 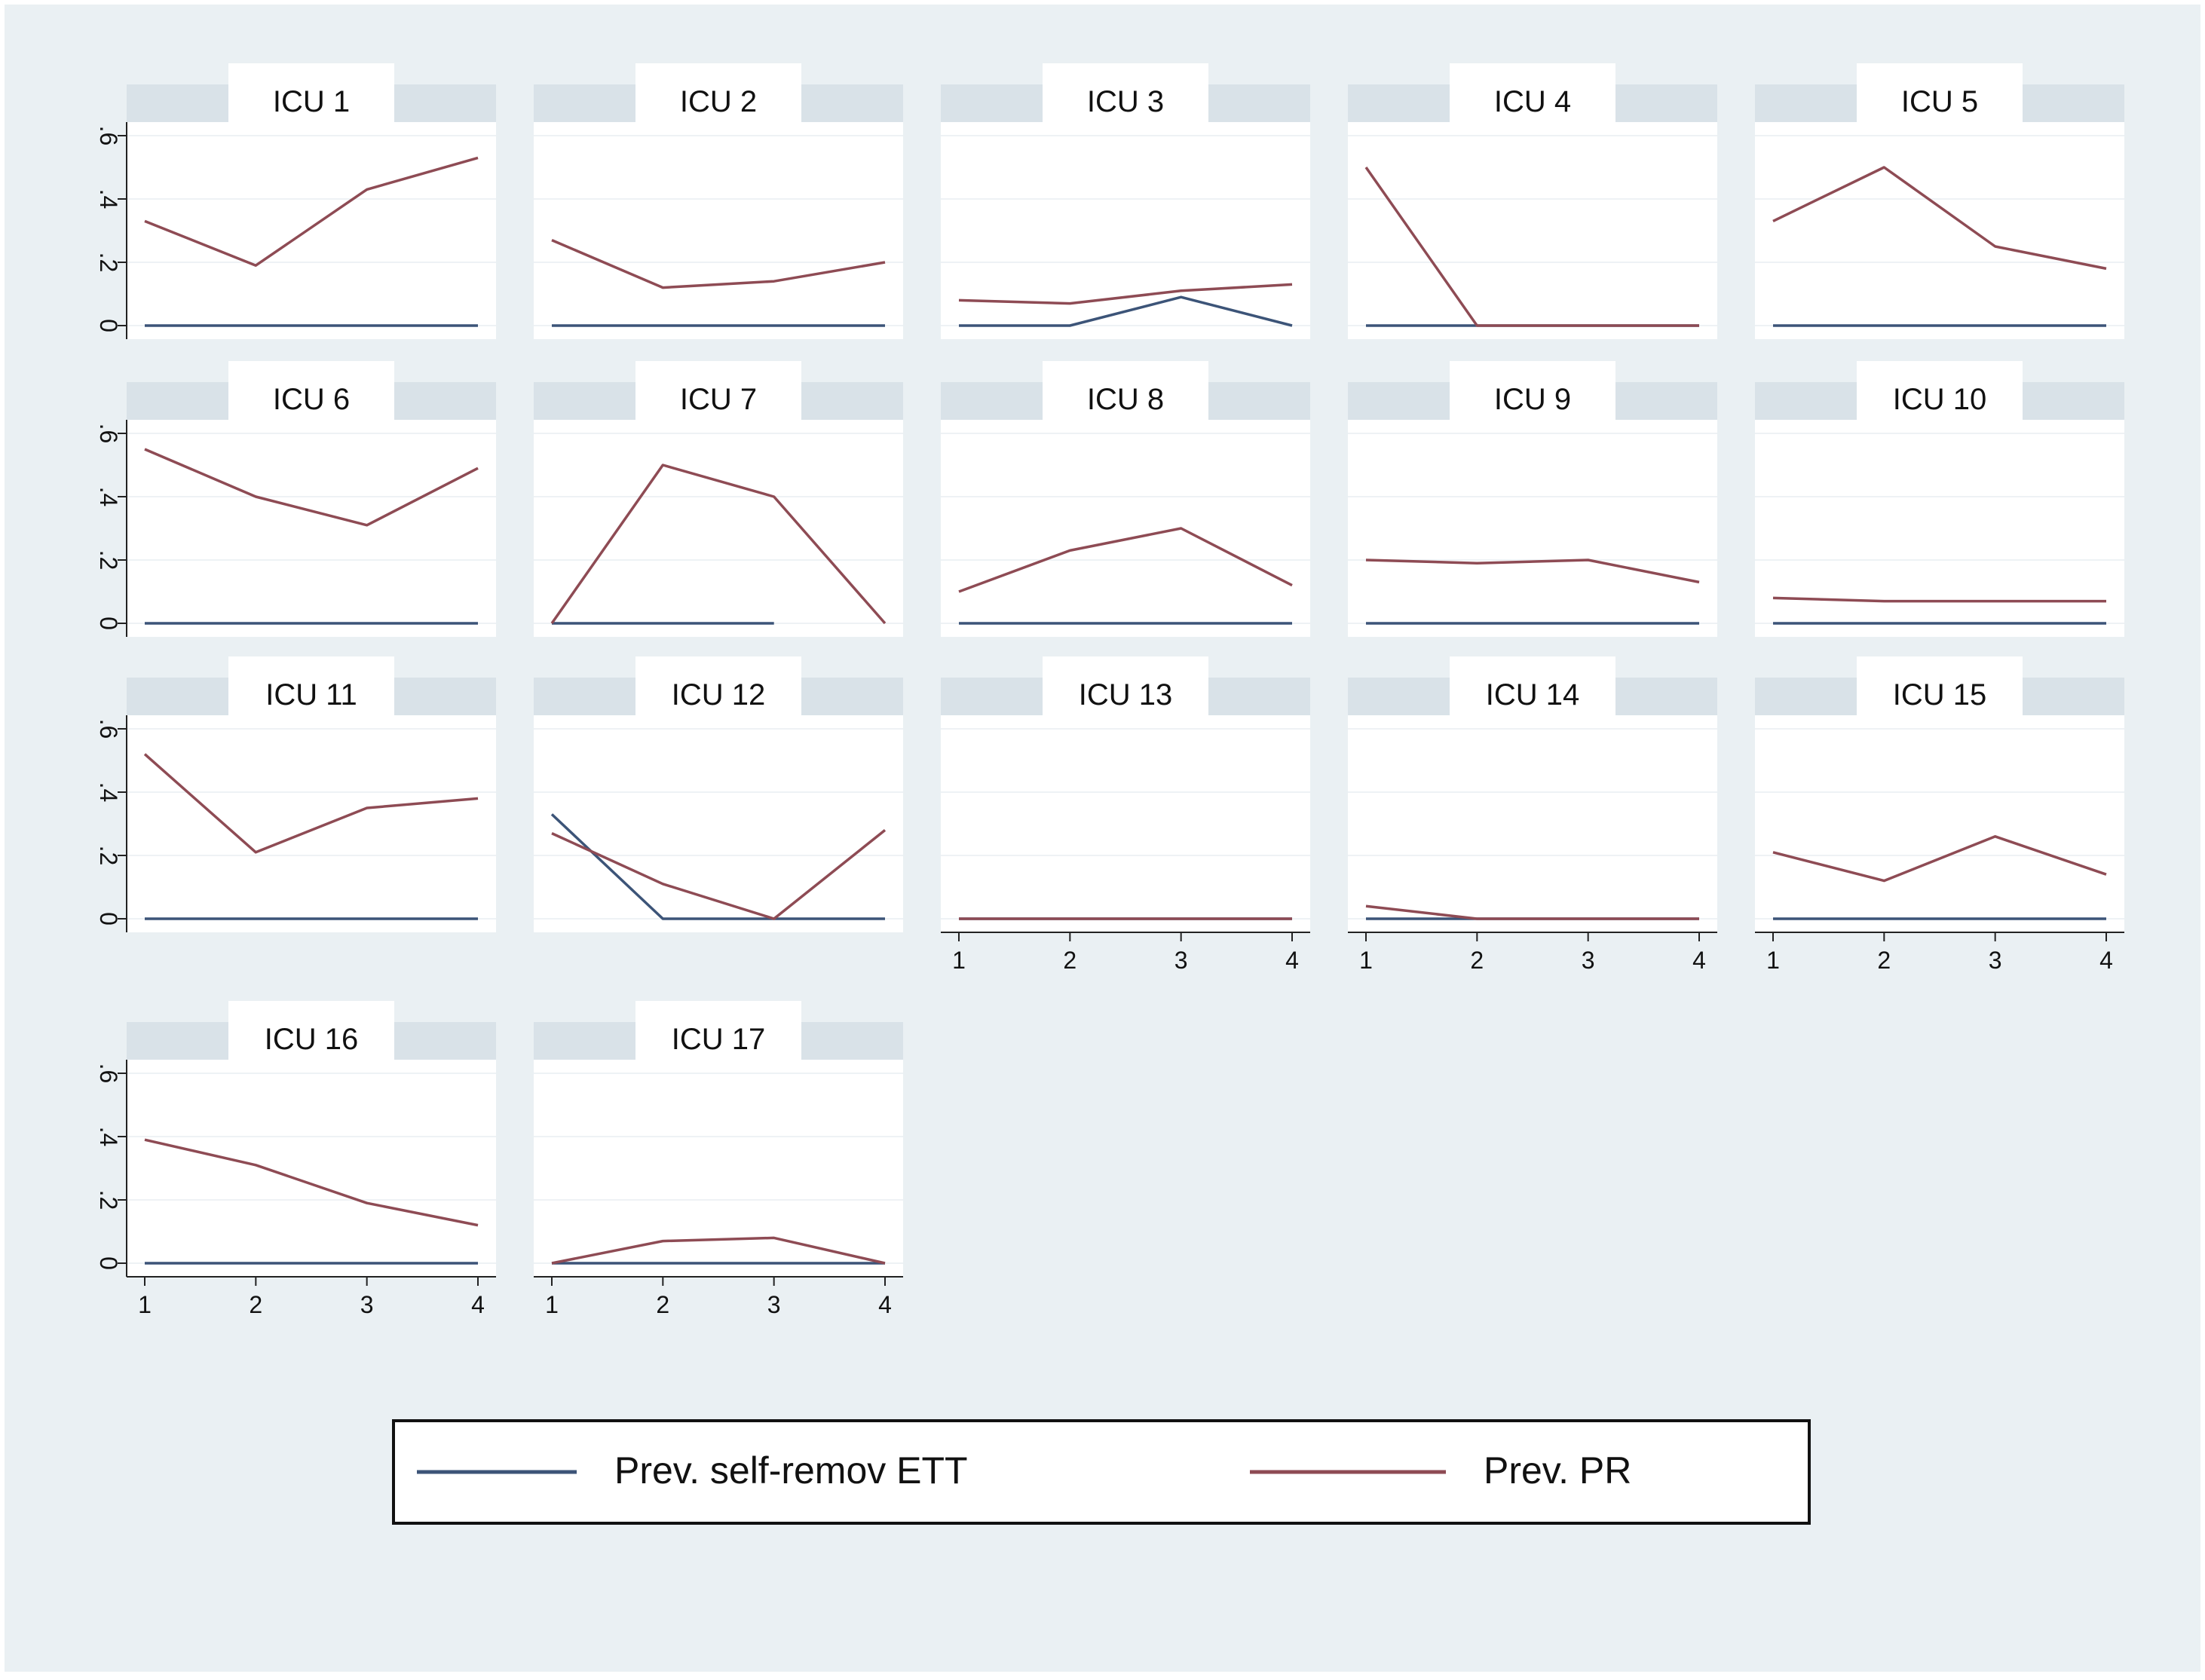 I want to click on panel-title: ICU 9, so click(x=1532, y=399).